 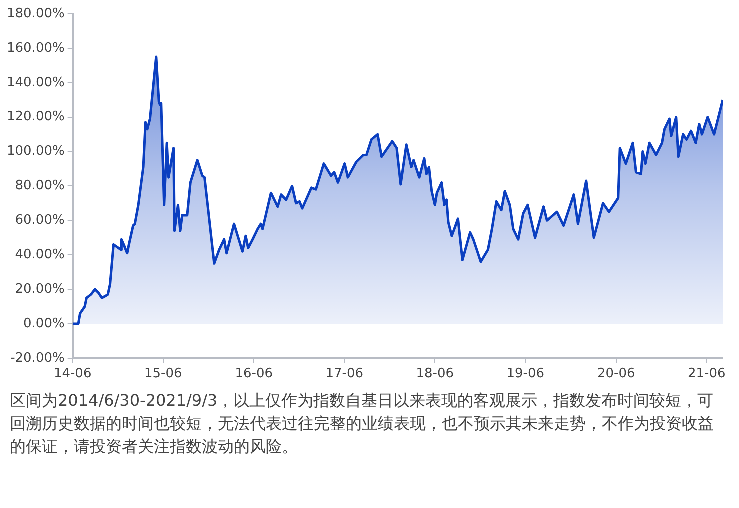 What do you see at coordinates (40, 254) in the screenshot?
I see `y-tick-label: 40.00%` at bounding box center [40, 254].